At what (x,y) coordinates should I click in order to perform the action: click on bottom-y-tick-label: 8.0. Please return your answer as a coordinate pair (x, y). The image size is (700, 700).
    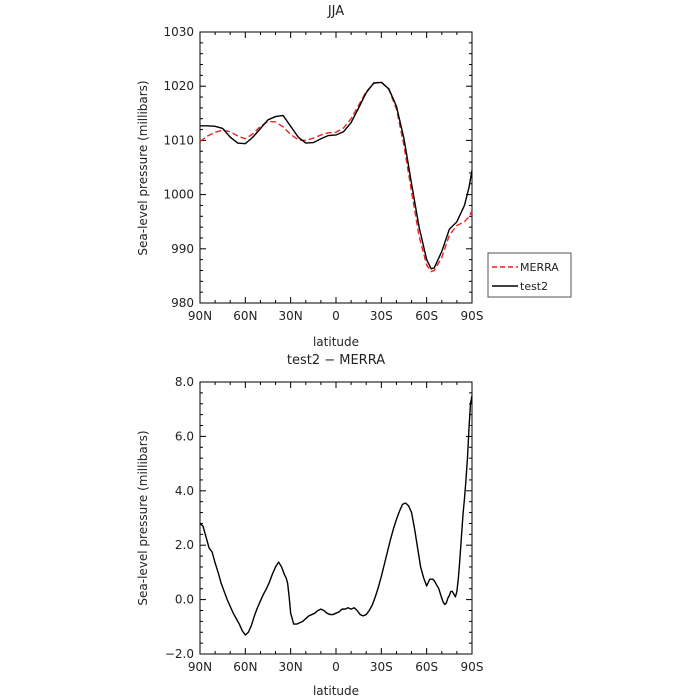
    Looking at the image, I should click on (184, 382).